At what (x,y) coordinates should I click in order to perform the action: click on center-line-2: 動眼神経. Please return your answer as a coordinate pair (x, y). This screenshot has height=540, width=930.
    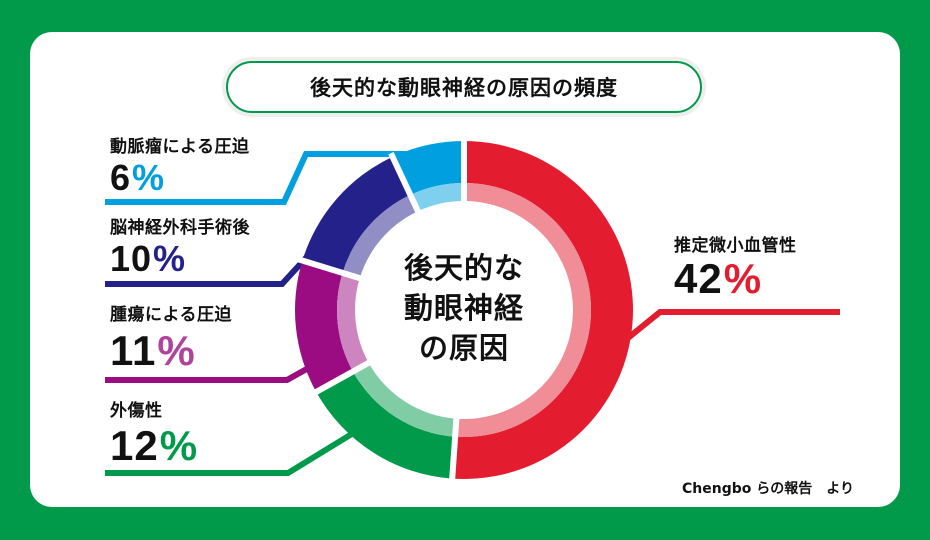
    Looking at the image, I should click on (463, 308).